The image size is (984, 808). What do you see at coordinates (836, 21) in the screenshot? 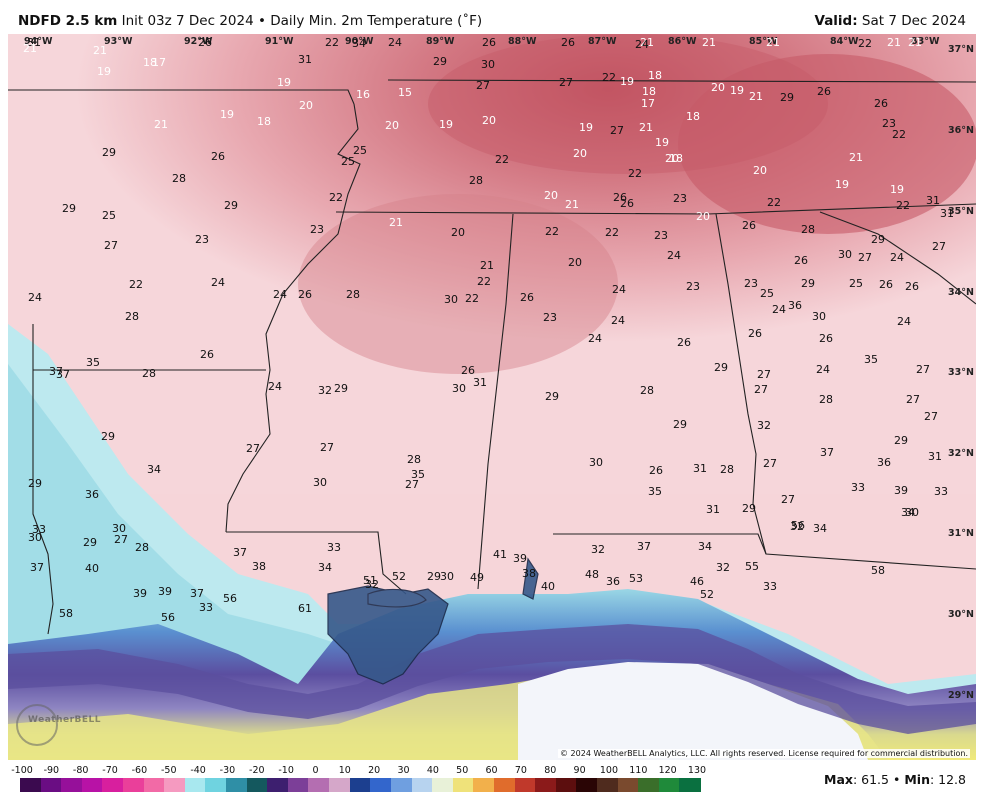
I see `valid-label: Valid:` at bounding box center [836, 21].